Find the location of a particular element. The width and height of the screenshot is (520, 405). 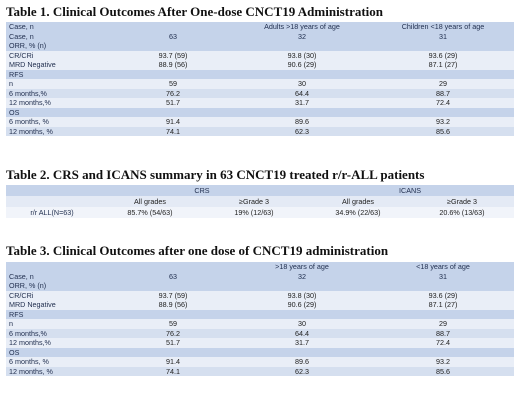

table1-row: 12 months, % 74.1 62.3 85.6 is located at coordinates (260, 131).